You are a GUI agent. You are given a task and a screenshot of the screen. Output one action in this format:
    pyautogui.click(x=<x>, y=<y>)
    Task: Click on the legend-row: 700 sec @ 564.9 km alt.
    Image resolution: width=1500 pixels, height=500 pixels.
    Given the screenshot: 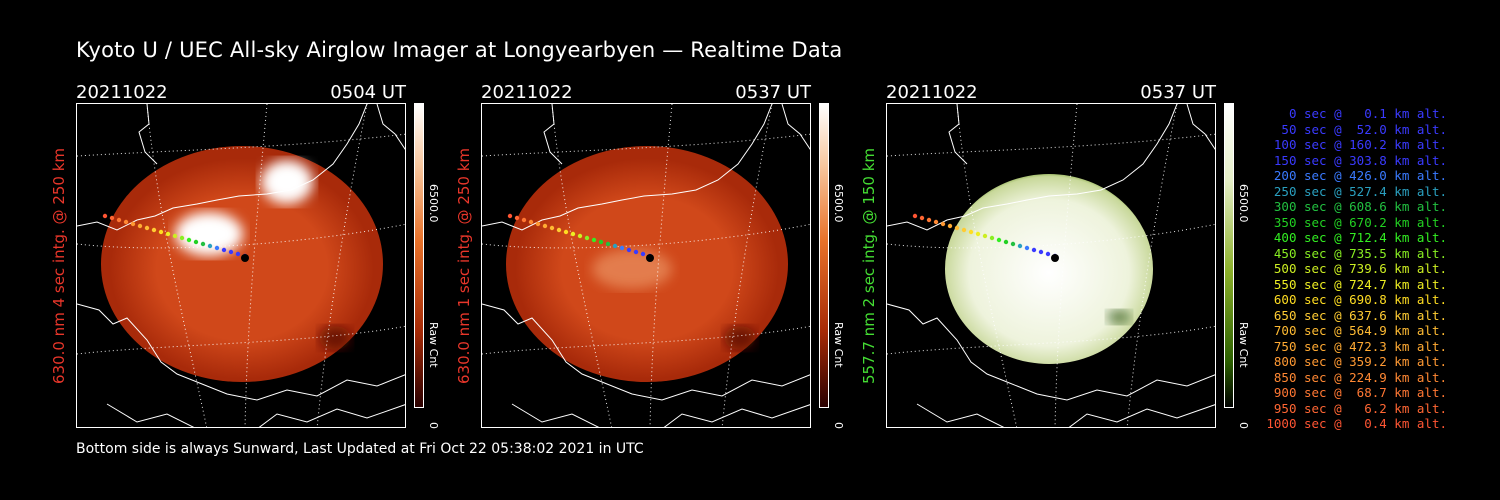 What is the action you would take?
    pyautogui.click(x=1356, y=330)
    